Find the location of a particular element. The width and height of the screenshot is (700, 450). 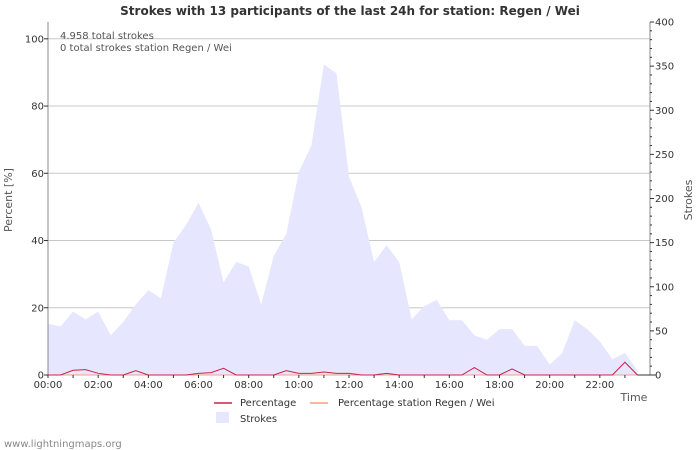

x-tick-label: 10:00 is located at coordinates (298, 385).